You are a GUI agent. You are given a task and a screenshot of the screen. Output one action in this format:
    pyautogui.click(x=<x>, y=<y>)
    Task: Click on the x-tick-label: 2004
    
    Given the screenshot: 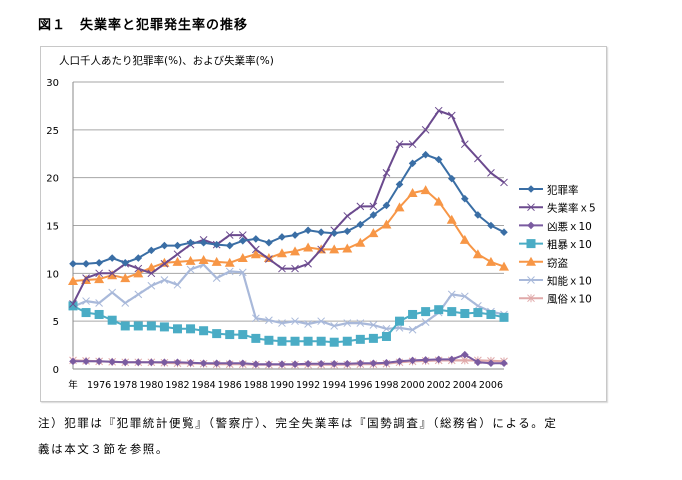 What is the action you would take?
    pyautogui.click(x=465, y=385)
    